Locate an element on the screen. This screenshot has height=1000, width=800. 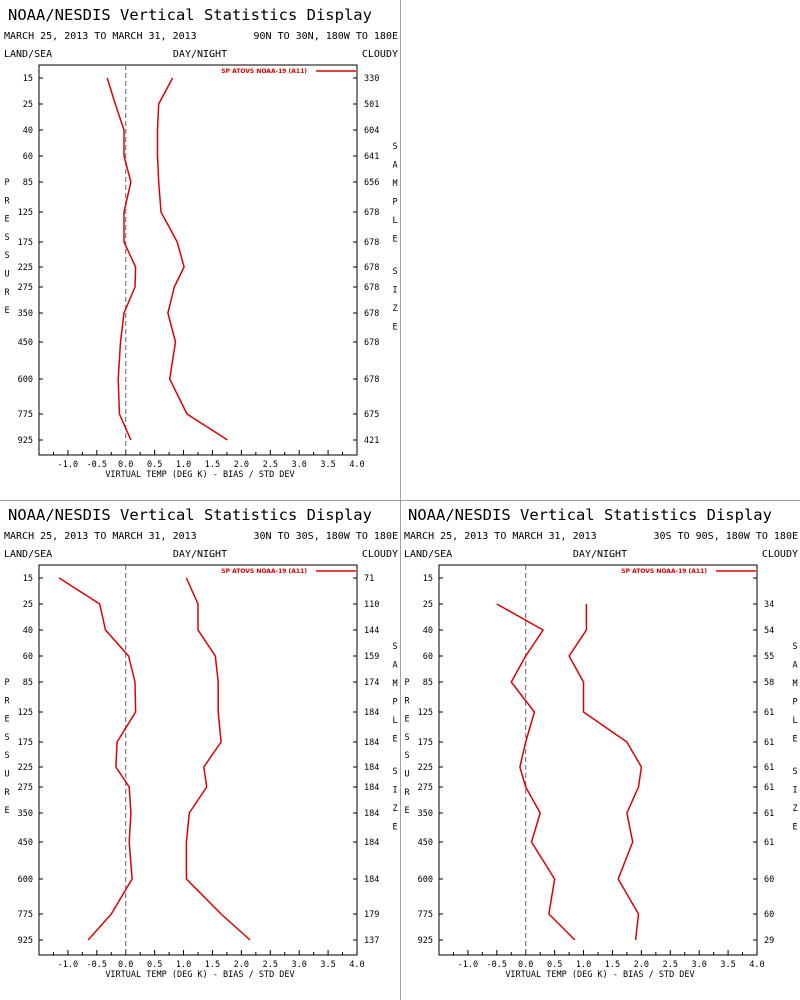
sample-axis-letter: S is located at coordinates (394, 647).